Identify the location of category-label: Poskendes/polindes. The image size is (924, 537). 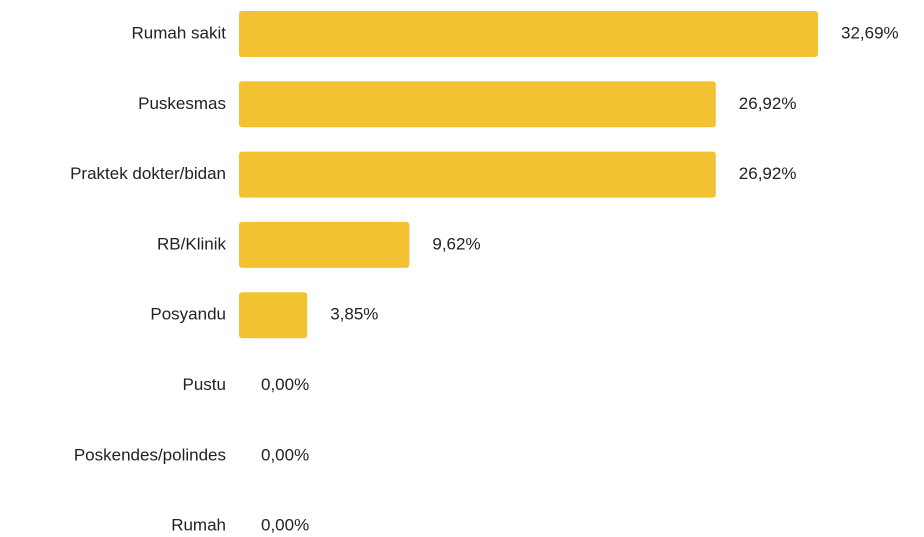
(150, 454).